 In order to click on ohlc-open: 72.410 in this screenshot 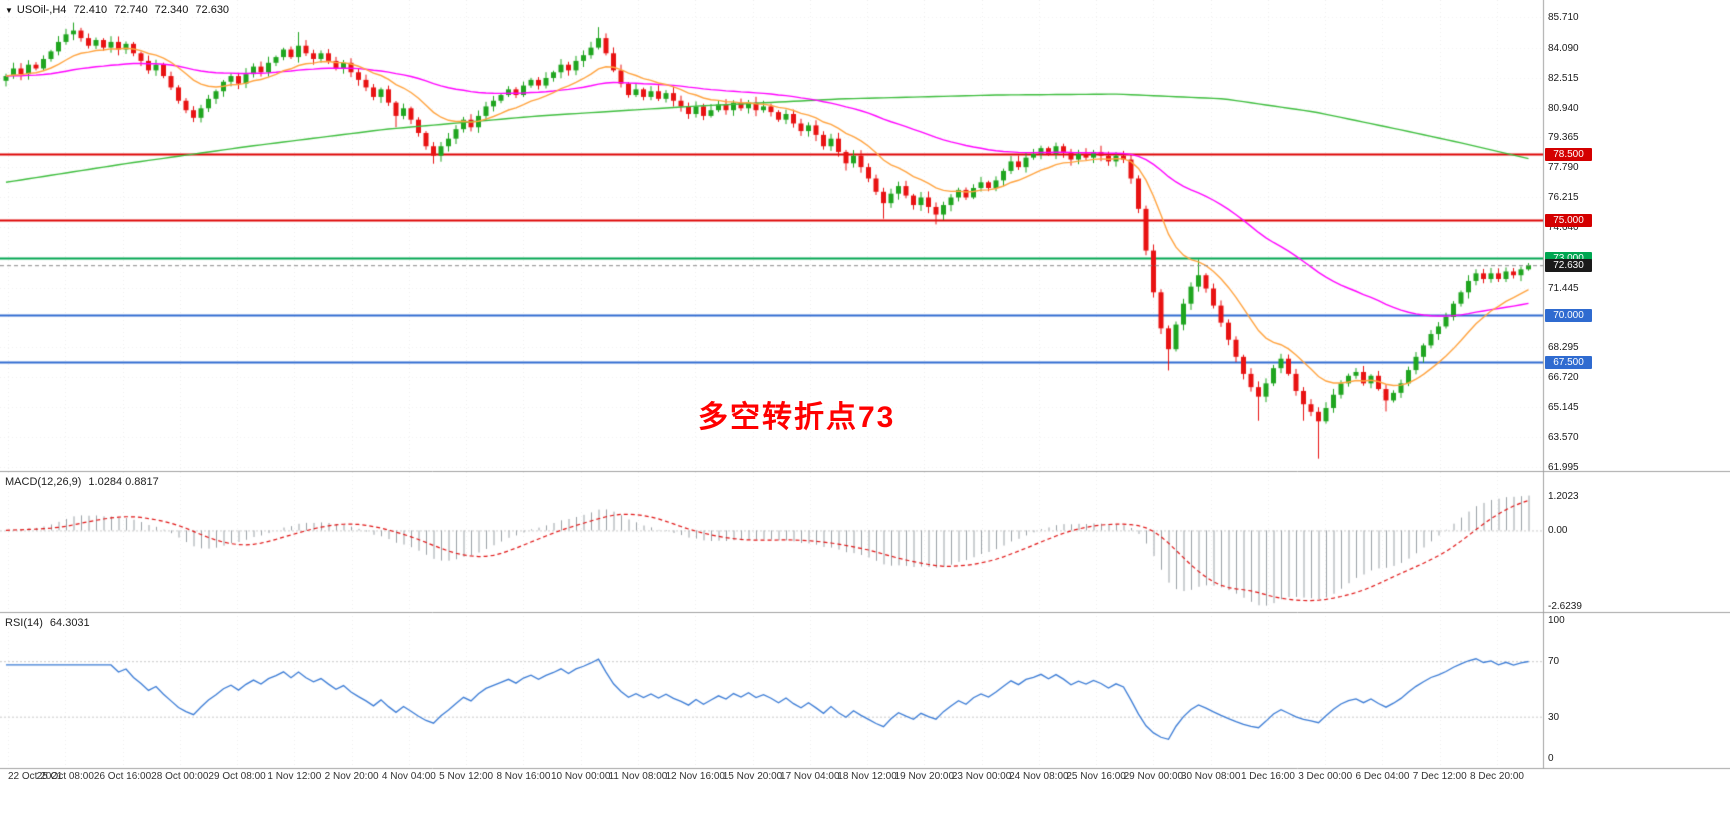, I will do `click(90, 10)`.